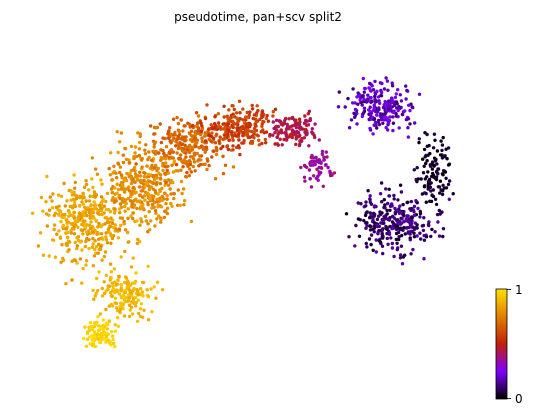 Image resolution: width=534 pixels, height=417 pixels. What do you see at coordinates (519, 399) in the screenshot?
I see `colorbar-label-min: 0` at bounding box center [519, 399].